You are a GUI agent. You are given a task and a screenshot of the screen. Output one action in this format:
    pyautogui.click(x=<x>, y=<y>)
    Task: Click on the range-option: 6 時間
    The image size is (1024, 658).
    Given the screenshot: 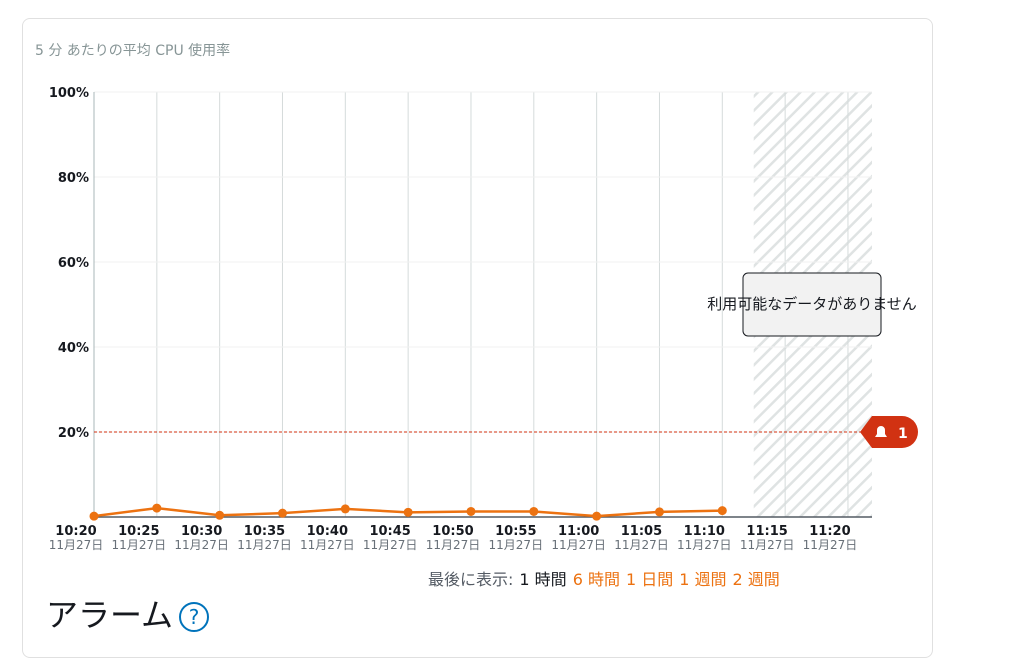 What is the action you would take?
    pyautogui.click(x=596, y=579)
    